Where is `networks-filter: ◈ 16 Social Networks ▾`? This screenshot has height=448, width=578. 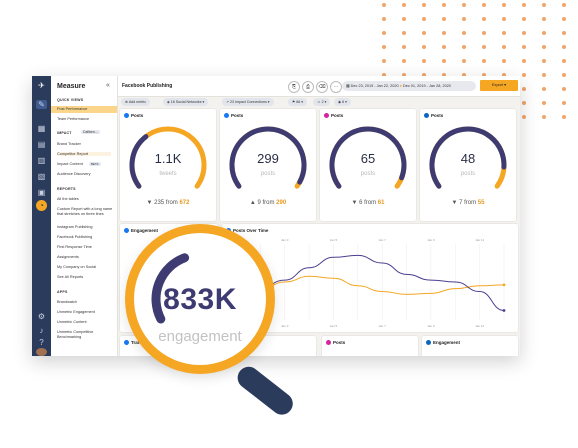 networks-filter: ◈ 16 Social Networks ▾ is located at coordinates (186, 102).